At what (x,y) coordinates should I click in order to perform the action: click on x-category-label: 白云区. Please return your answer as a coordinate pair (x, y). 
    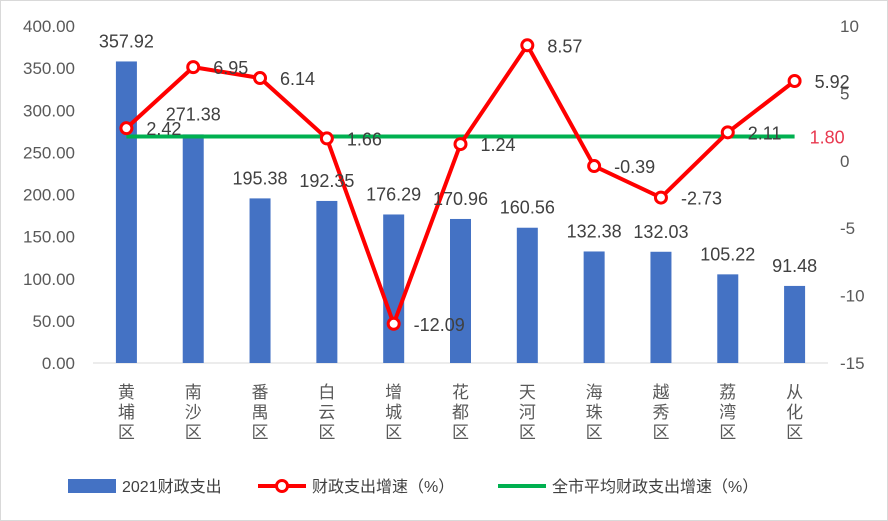
    Looking at the image, I should click on (326, 412).